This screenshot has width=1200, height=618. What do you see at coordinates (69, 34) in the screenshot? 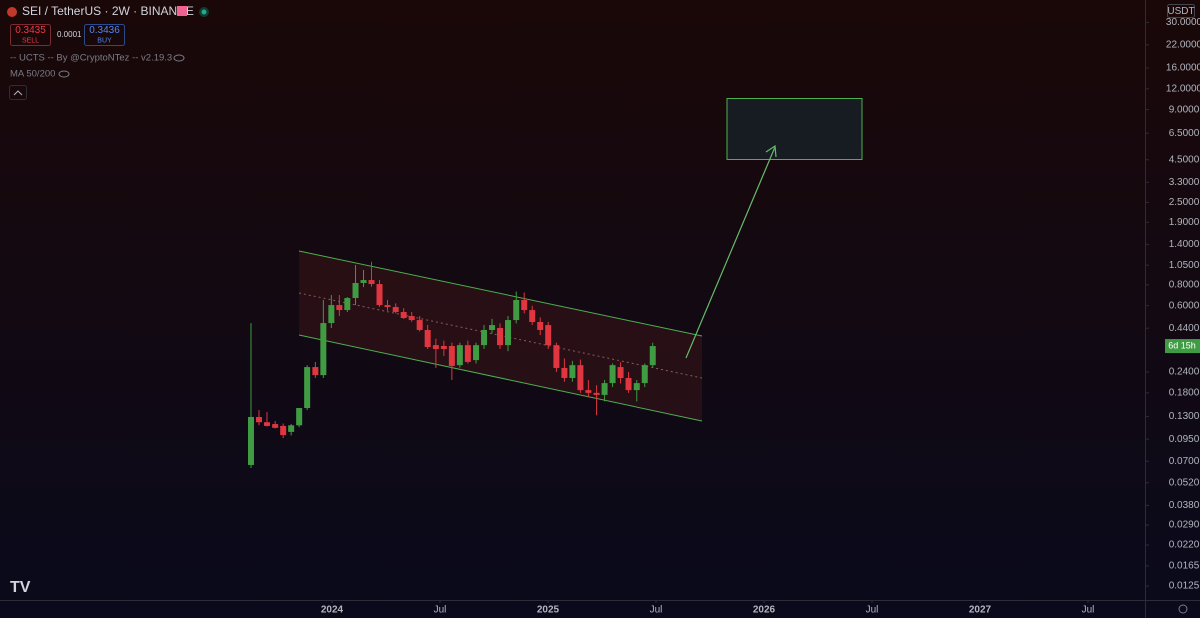
I see `spread: 0.0001` at bounding box center [69, 34].